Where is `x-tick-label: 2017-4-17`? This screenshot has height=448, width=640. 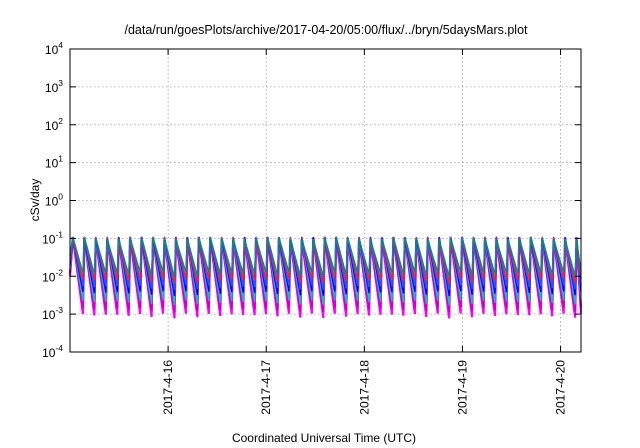 x-tick-label: 2017-4-17 is located at coordinates (266, 387).